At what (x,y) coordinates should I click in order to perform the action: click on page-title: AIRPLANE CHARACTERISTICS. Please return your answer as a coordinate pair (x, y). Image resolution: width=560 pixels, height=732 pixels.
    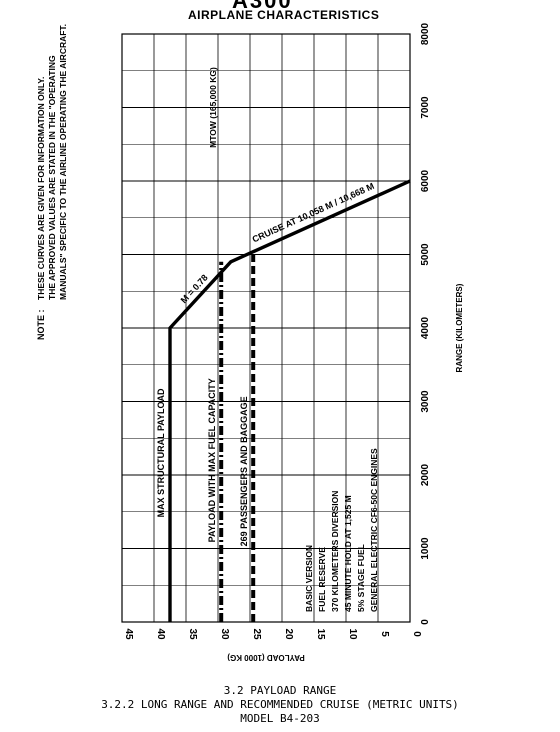
    Looking at the image, I should click on (284, 15).